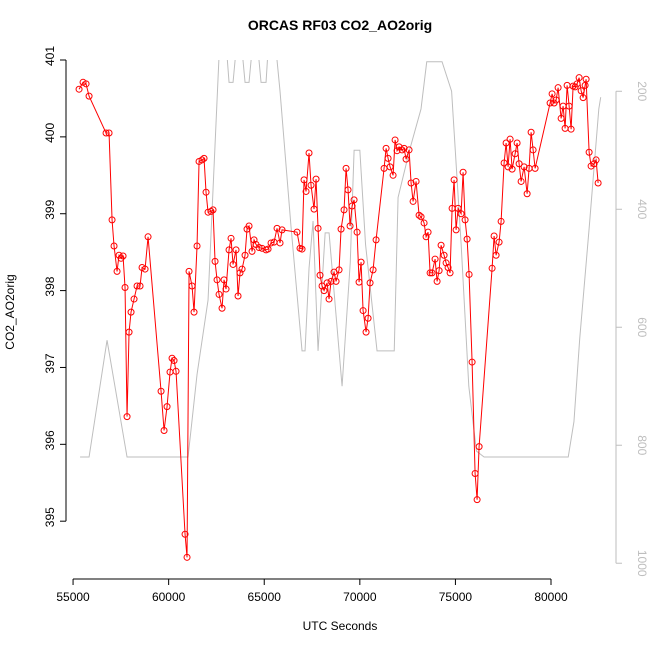  Describe the element at coordinates (50, 440) in the screenshot. I see `y-tick-label: 396` at that location.